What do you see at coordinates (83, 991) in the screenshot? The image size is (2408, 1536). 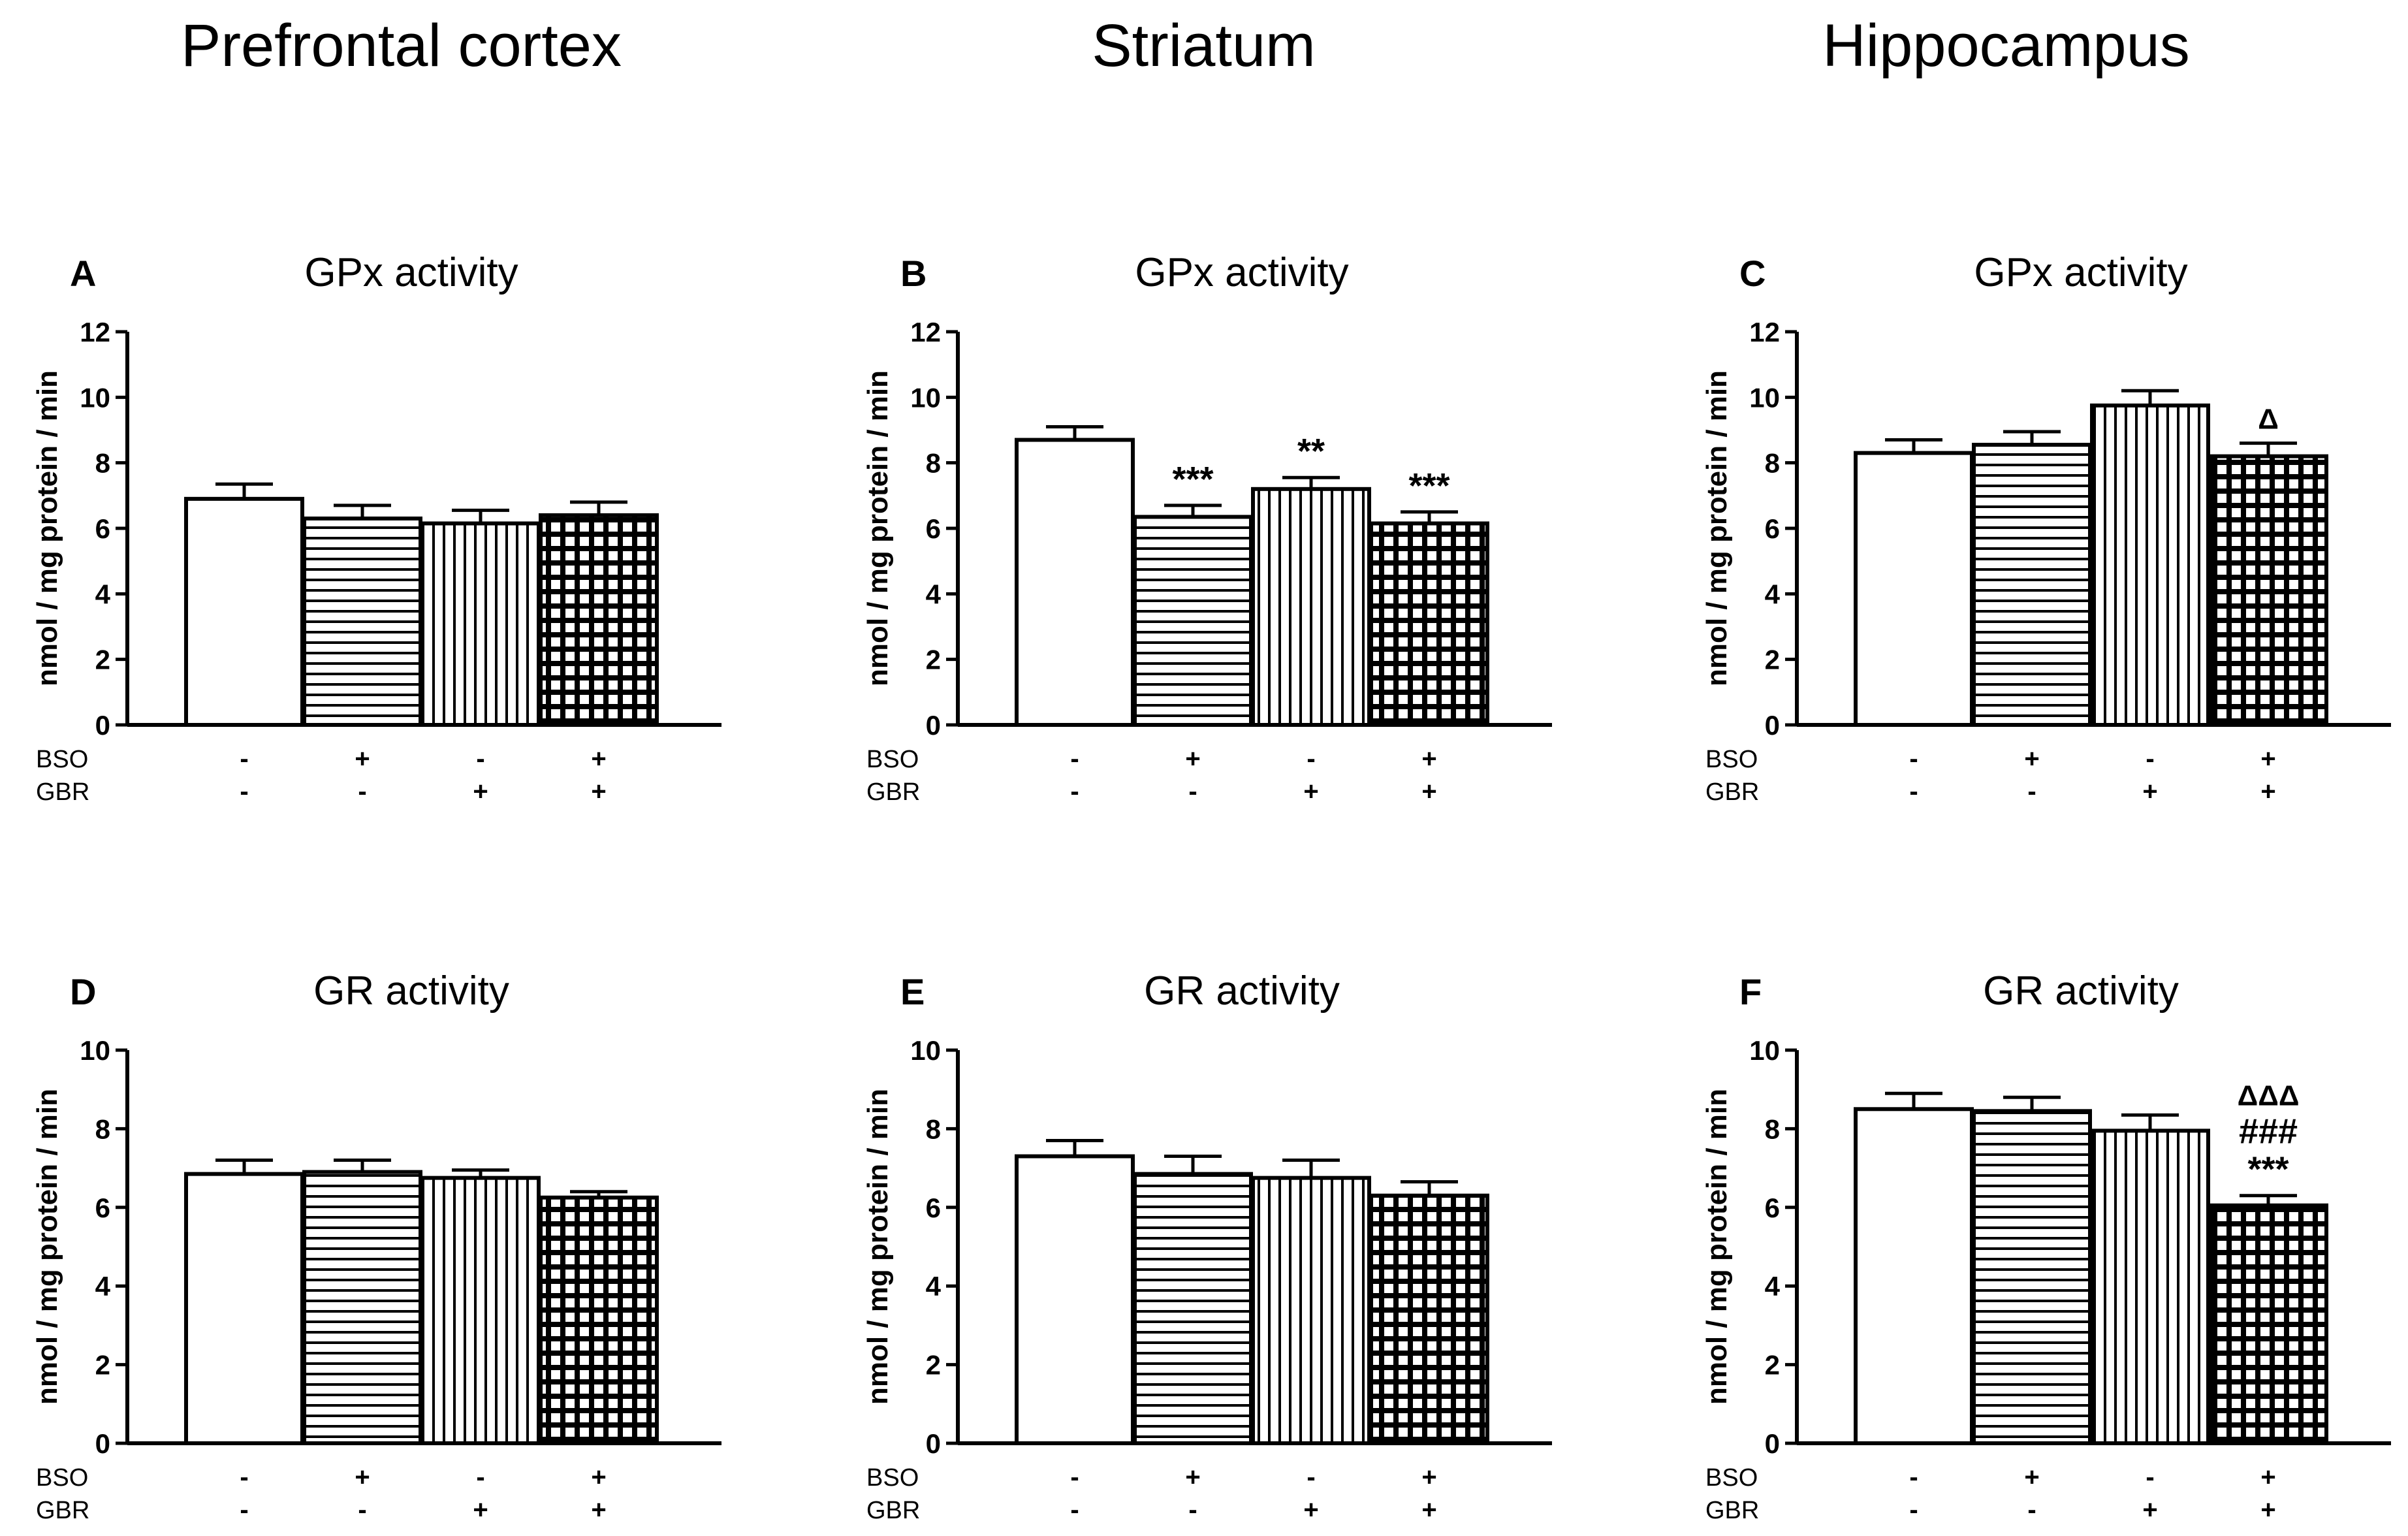 I see `panel-letter: D` at bounding box center [83, 991].